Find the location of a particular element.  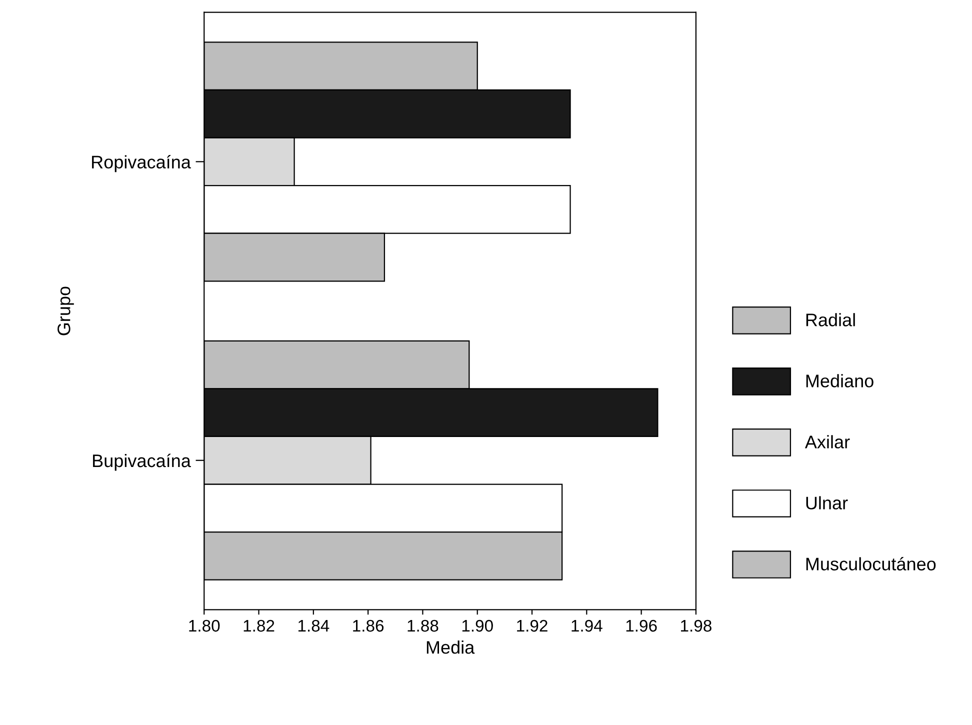

y-tick-label: Ropivacaína is located at coordinates (141, 163).